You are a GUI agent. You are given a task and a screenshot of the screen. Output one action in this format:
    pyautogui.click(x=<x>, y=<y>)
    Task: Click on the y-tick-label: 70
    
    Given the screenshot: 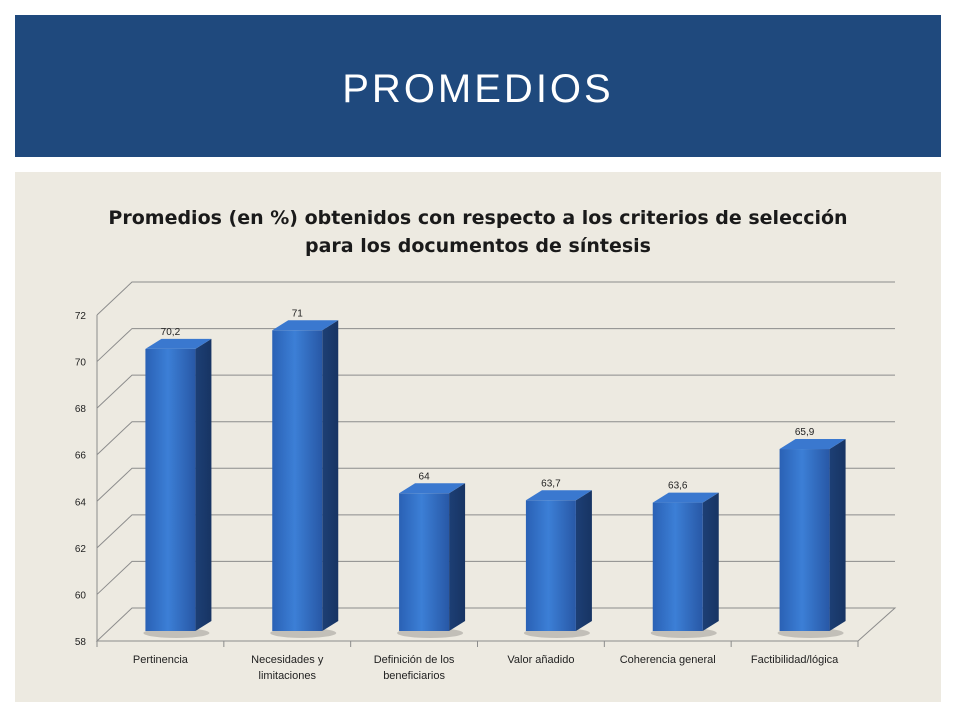 What is the action you would take?
    pyautogui.click(x=81, y=363)
    